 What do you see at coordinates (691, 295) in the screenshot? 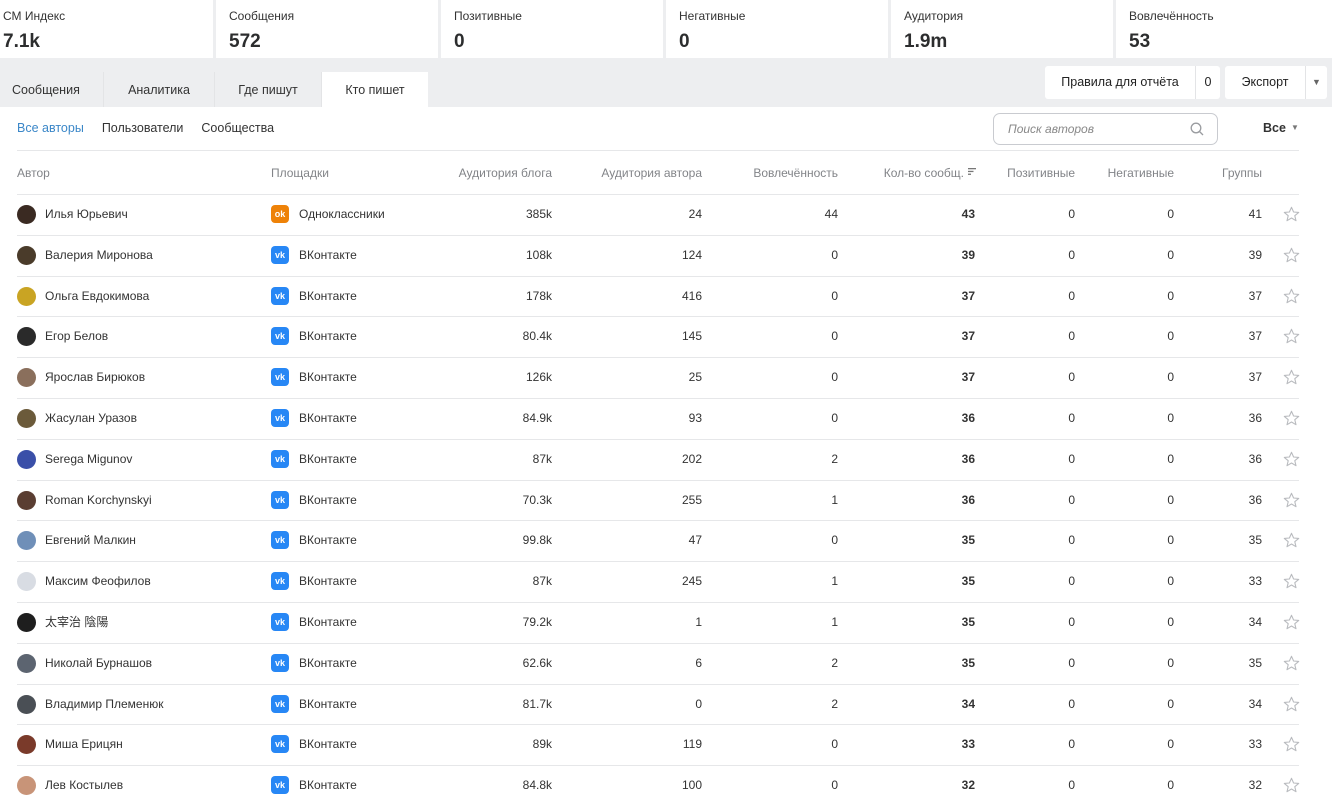
I see `author-audience-value: 416` at bounding box center [691, 295].